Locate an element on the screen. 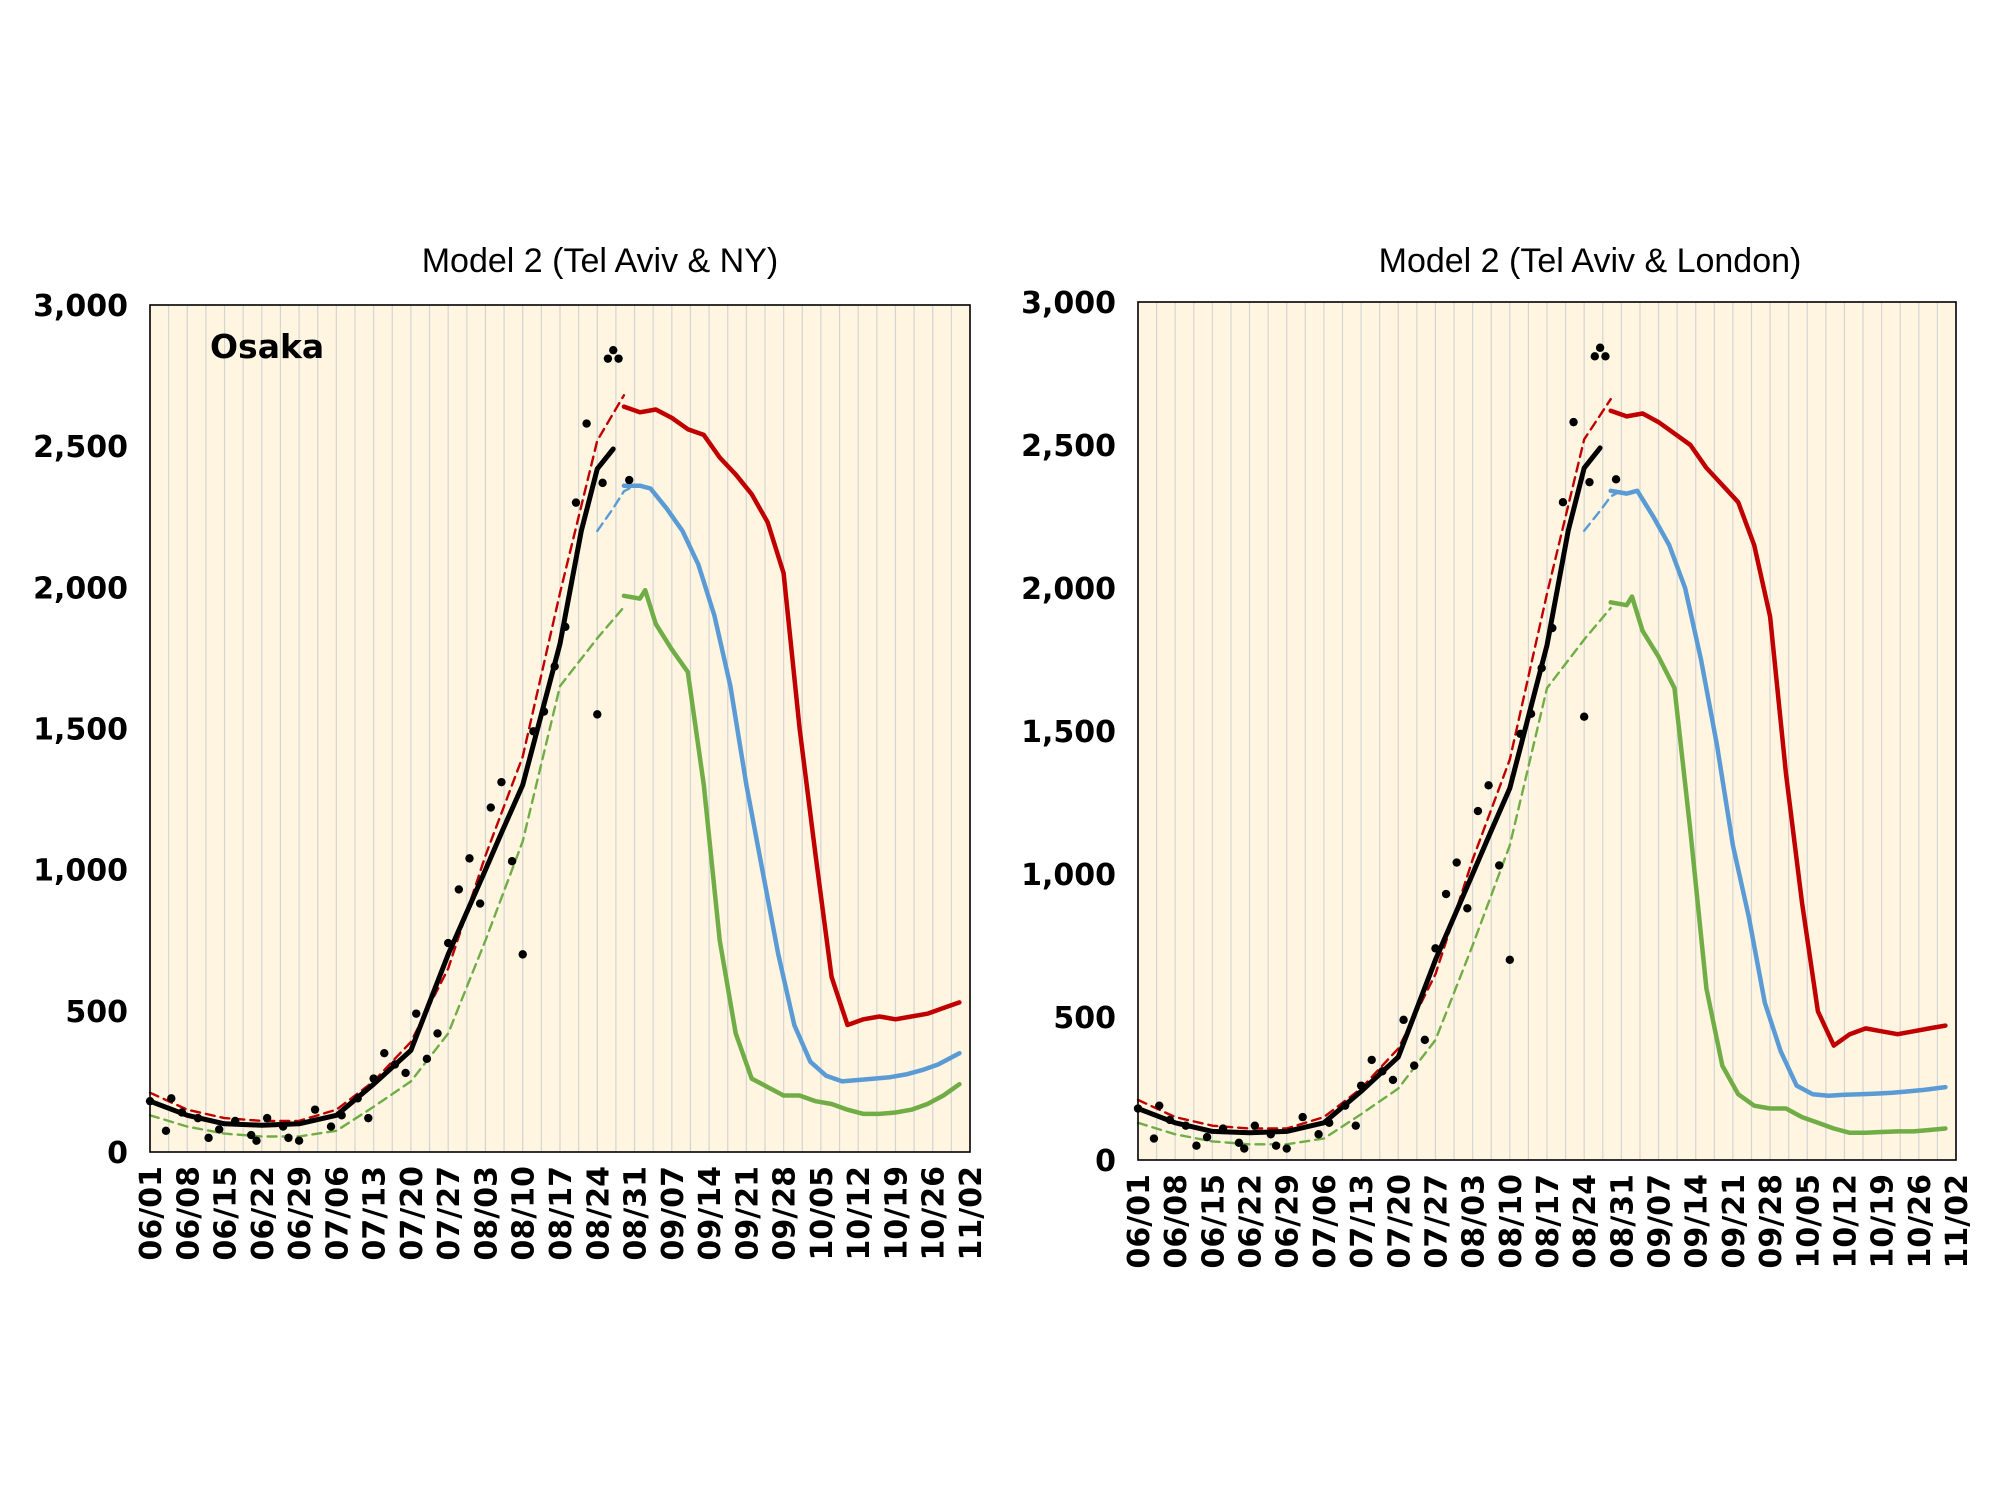 The height and width of the screenshot is (1500, 2000). blue-solid-series-line is located at coordinates (1778, 793).